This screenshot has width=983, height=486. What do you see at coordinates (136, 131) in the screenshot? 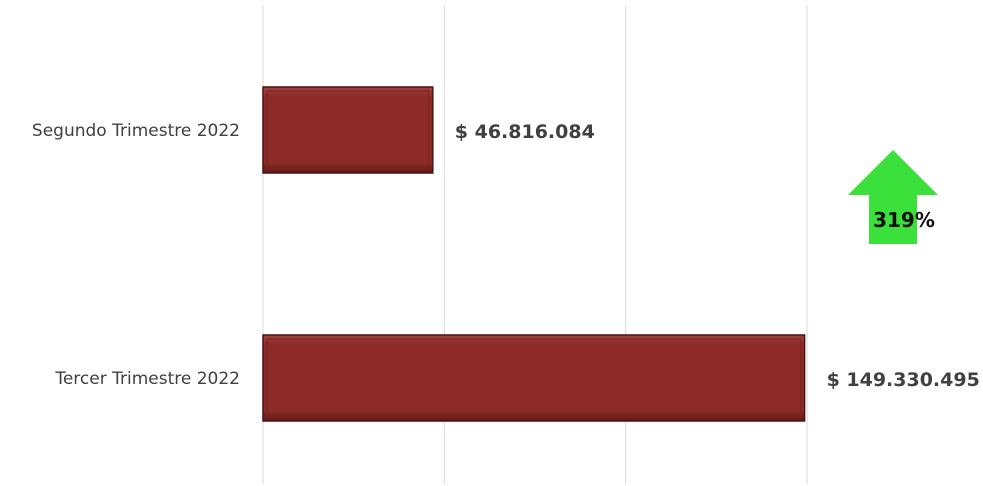
I see `category-label: Segundo Trimestre 2022` at bounding box center [136, 131].